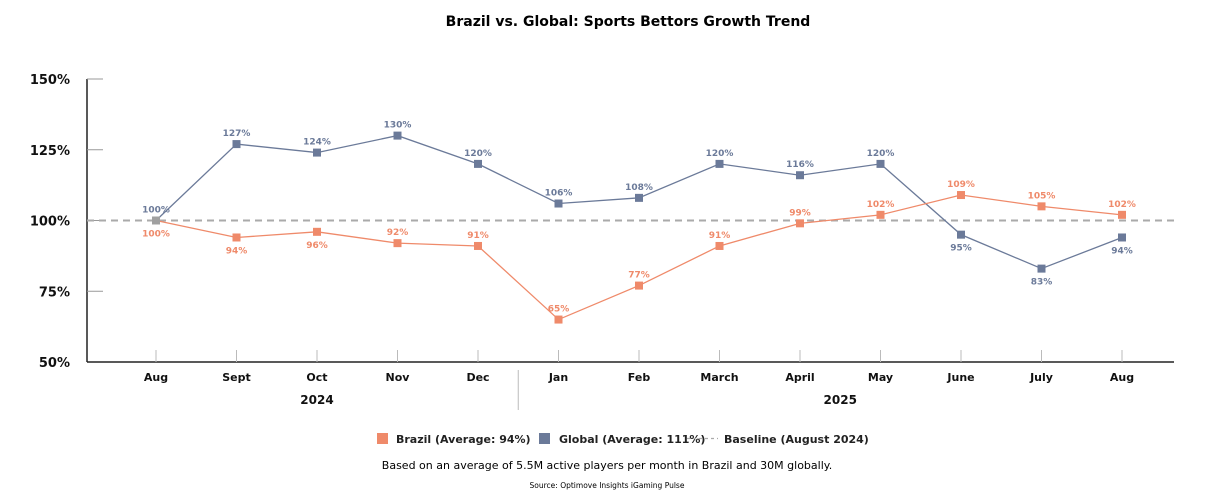 This screenshot has height=495, width=1216. I want to click on brazil-data-label: 94%, so click(237, 251).